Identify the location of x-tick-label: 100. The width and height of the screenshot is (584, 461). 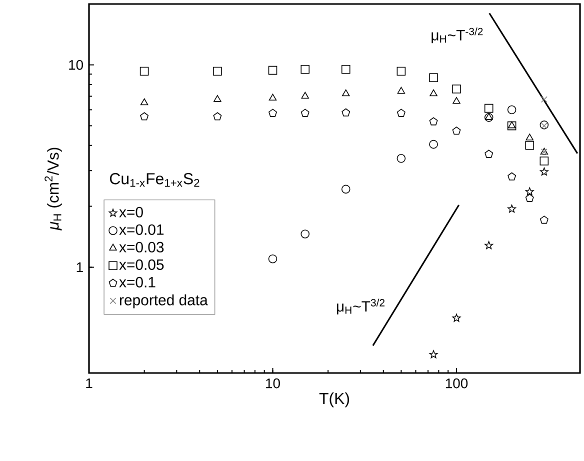
(457, 383).